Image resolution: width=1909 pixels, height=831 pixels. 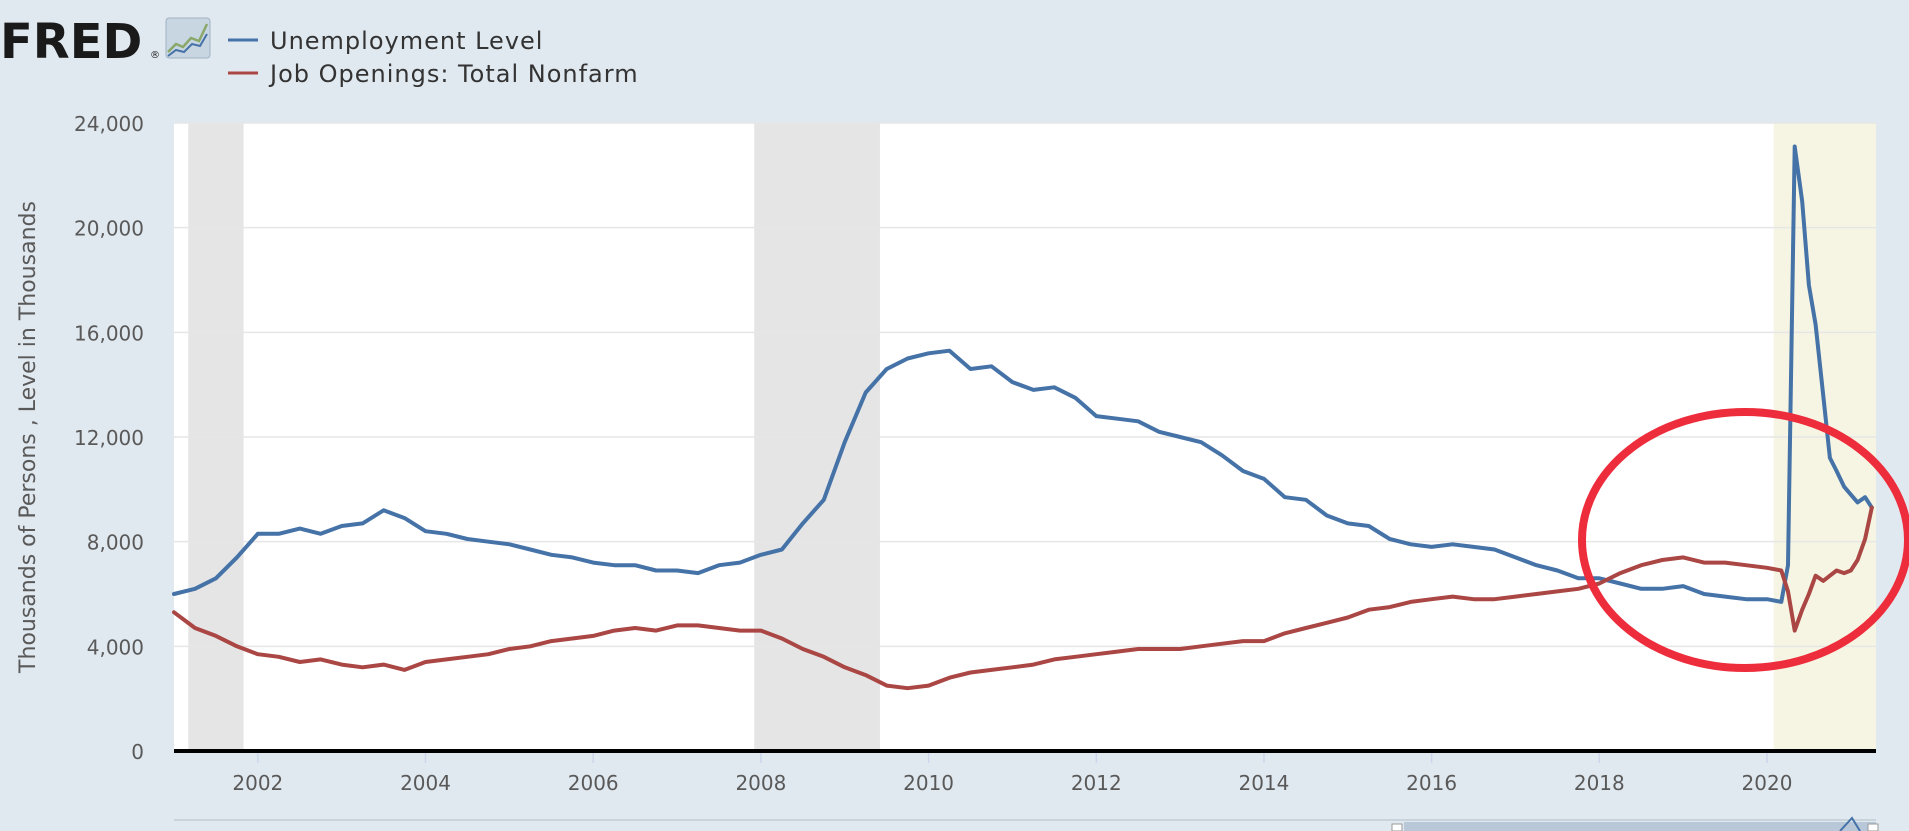 What do you see at coordinates (453, 74) in the screenshot?
I see `legend-label-job-openings: Job Openings: Total Nonfarm` at bounding box center [453, 74].